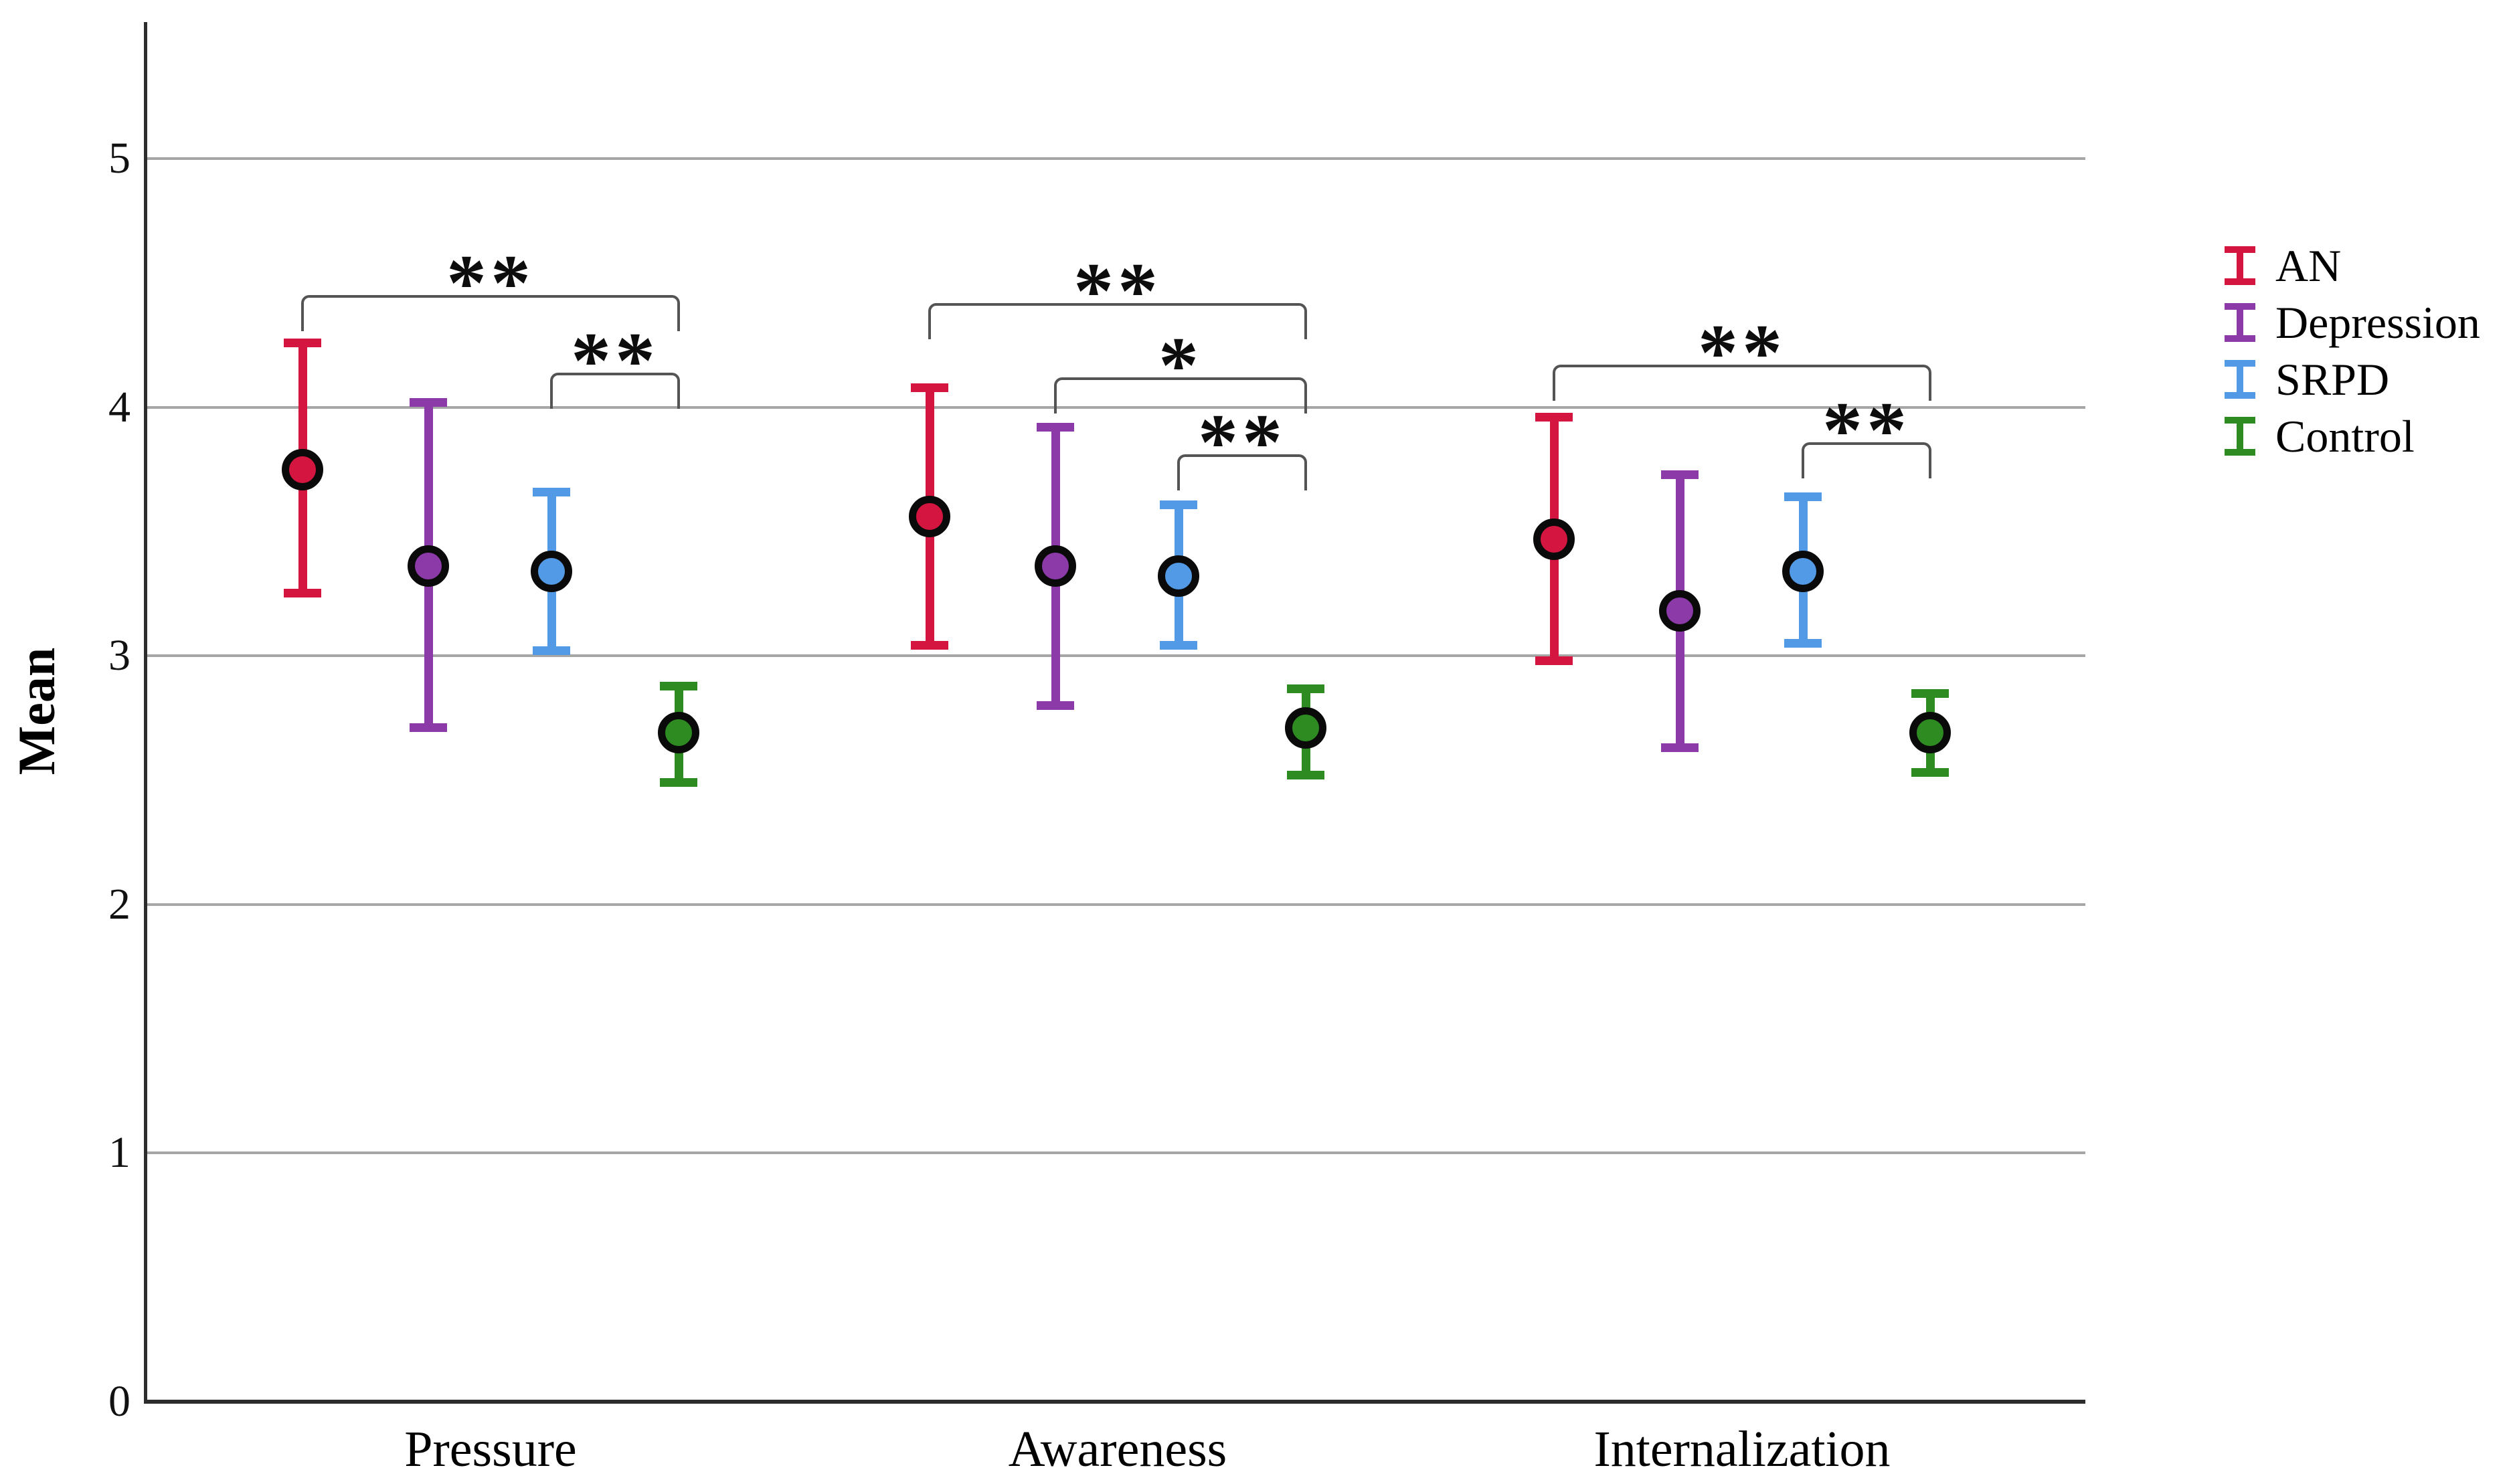  Describe the element at coordinates (1180, 364) in the screenshot. I see `significance-label: *` at that location.